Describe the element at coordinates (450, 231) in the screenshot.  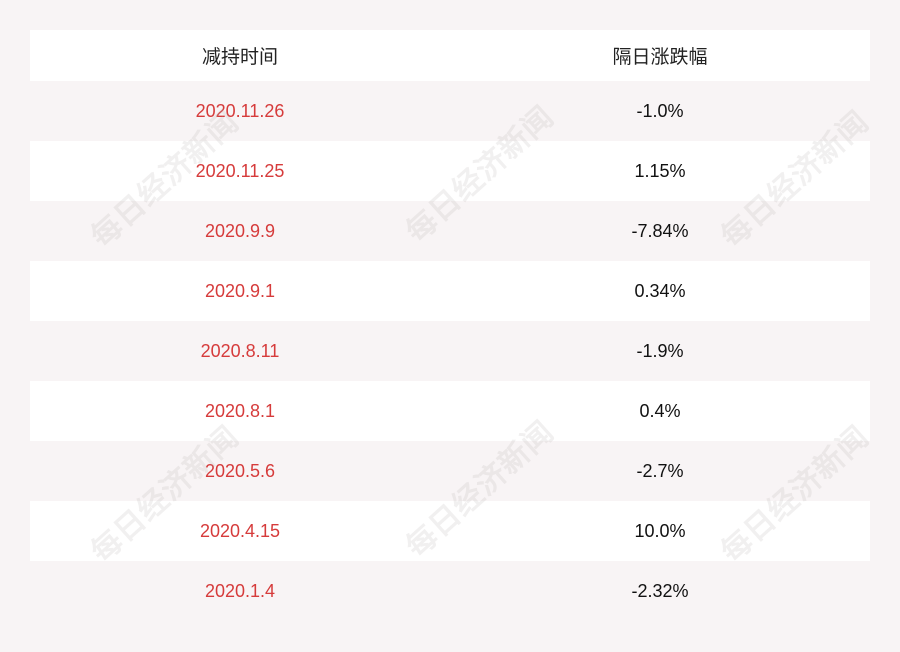
I see `table-row: 2020.9.9 -7.84%` at that location.